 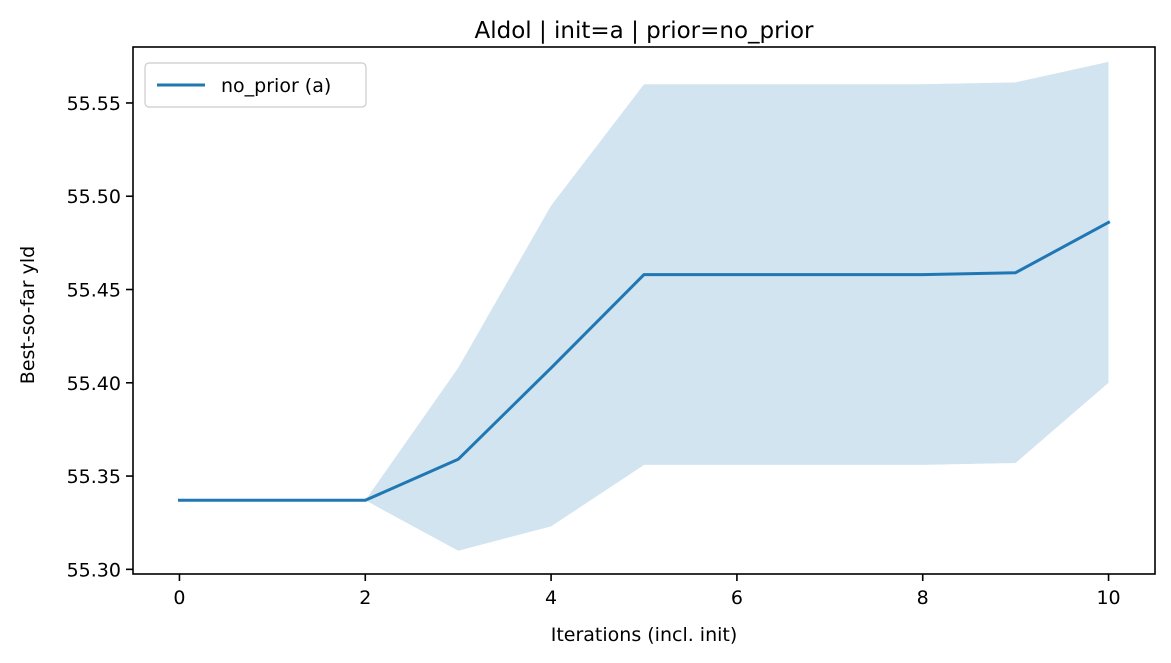 I want to click on y-tick-label: 55.45, so click(x=94, y=291).